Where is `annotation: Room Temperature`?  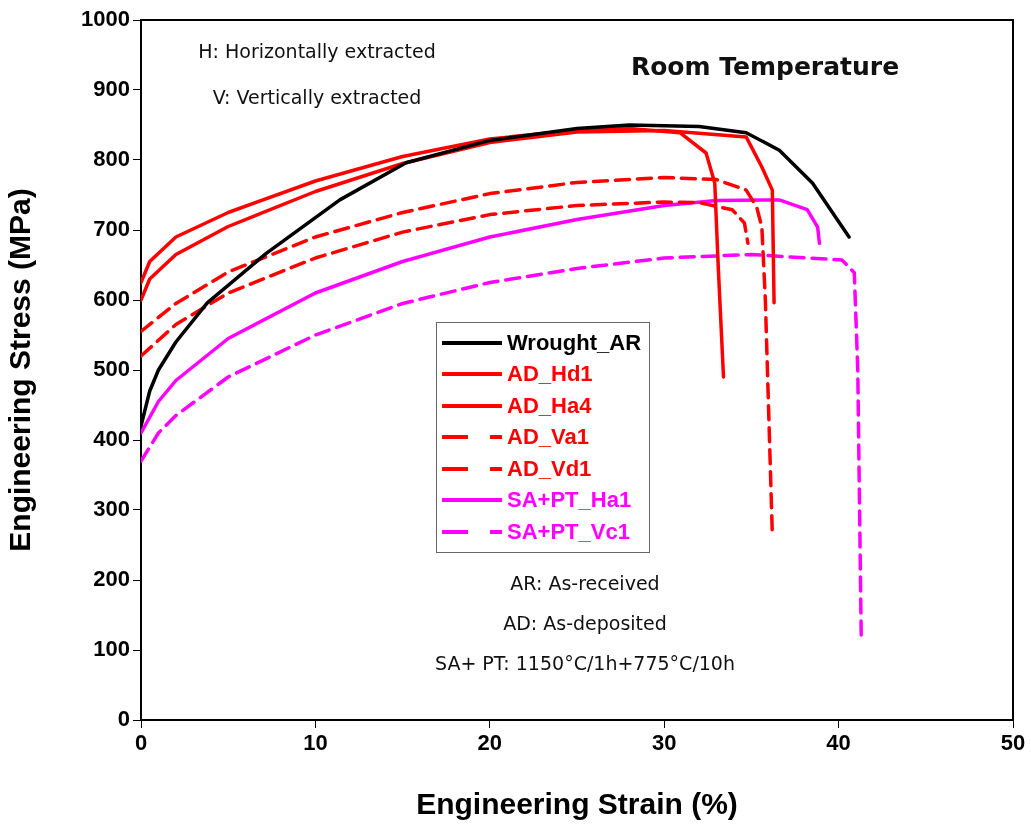
annotation: Room Temperature is located at coordinates (765, 66).